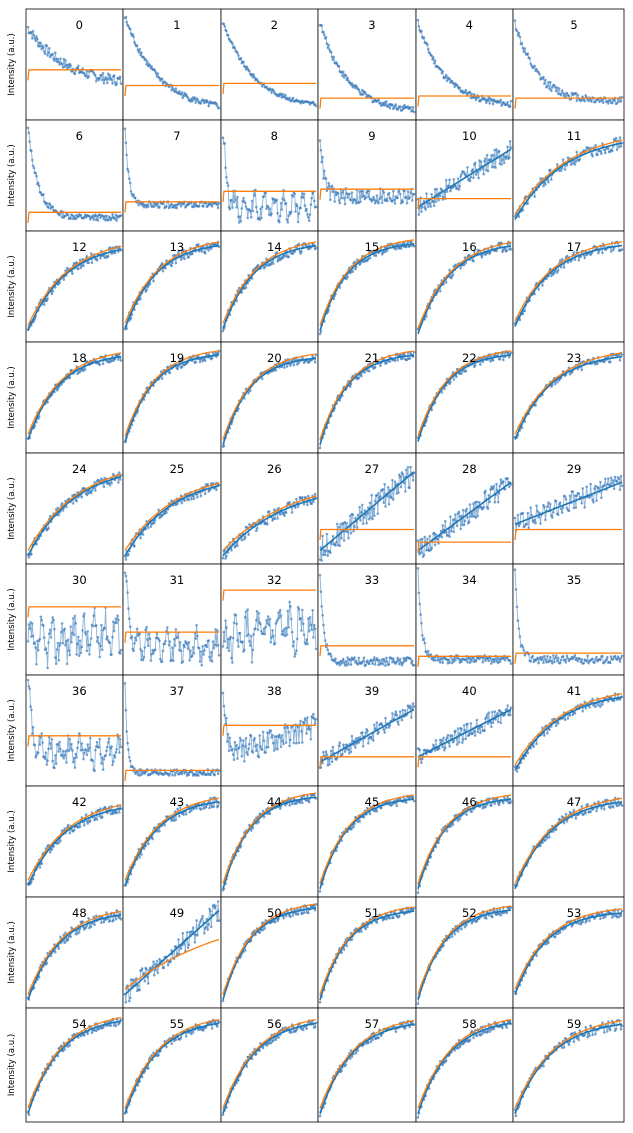 The width and height of the screenshot is (633, 1133). What do you see at coordinates (176, 25) in the screenshot?
I see `panel-label: 1` at bounding box center [176, 25].